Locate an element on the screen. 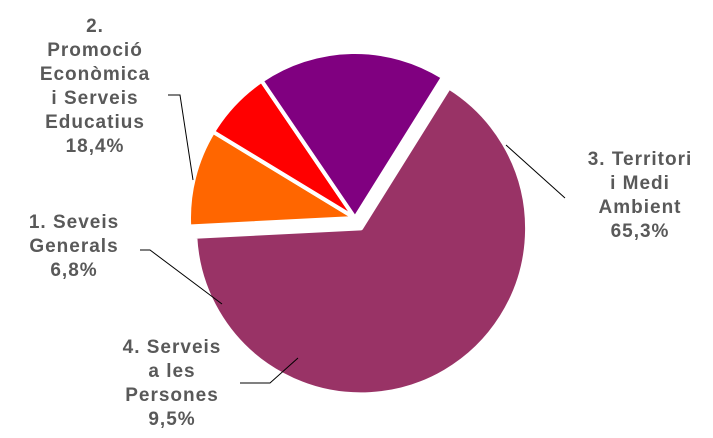  slice-value-label: 18,4% is located at coordinates (95, 146).